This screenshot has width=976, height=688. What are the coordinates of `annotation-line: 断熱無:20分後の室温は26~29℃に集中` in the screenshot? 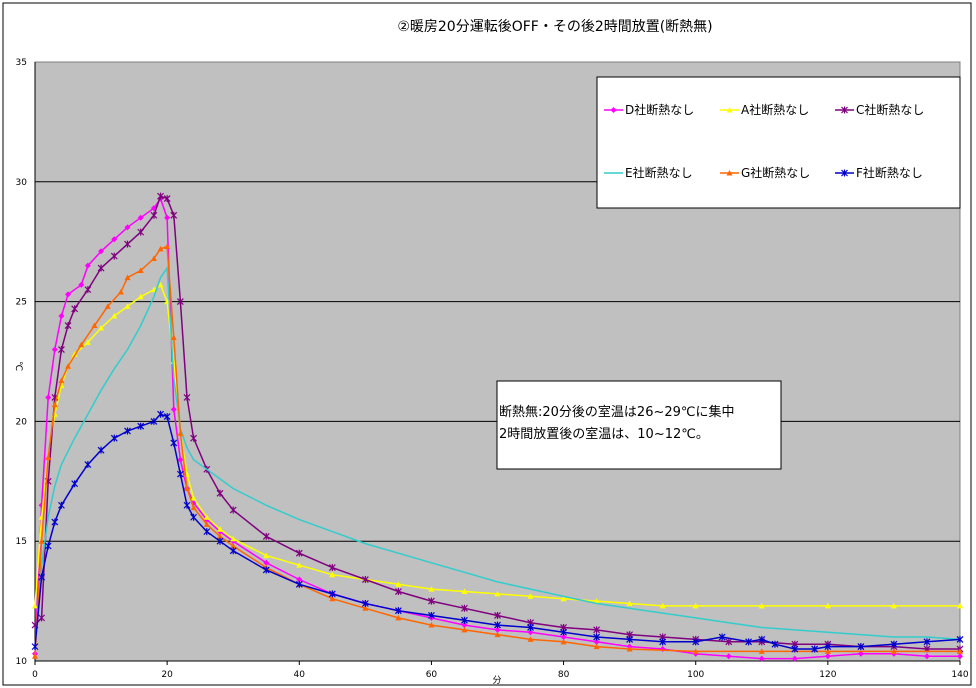 It's located at (617, 412).